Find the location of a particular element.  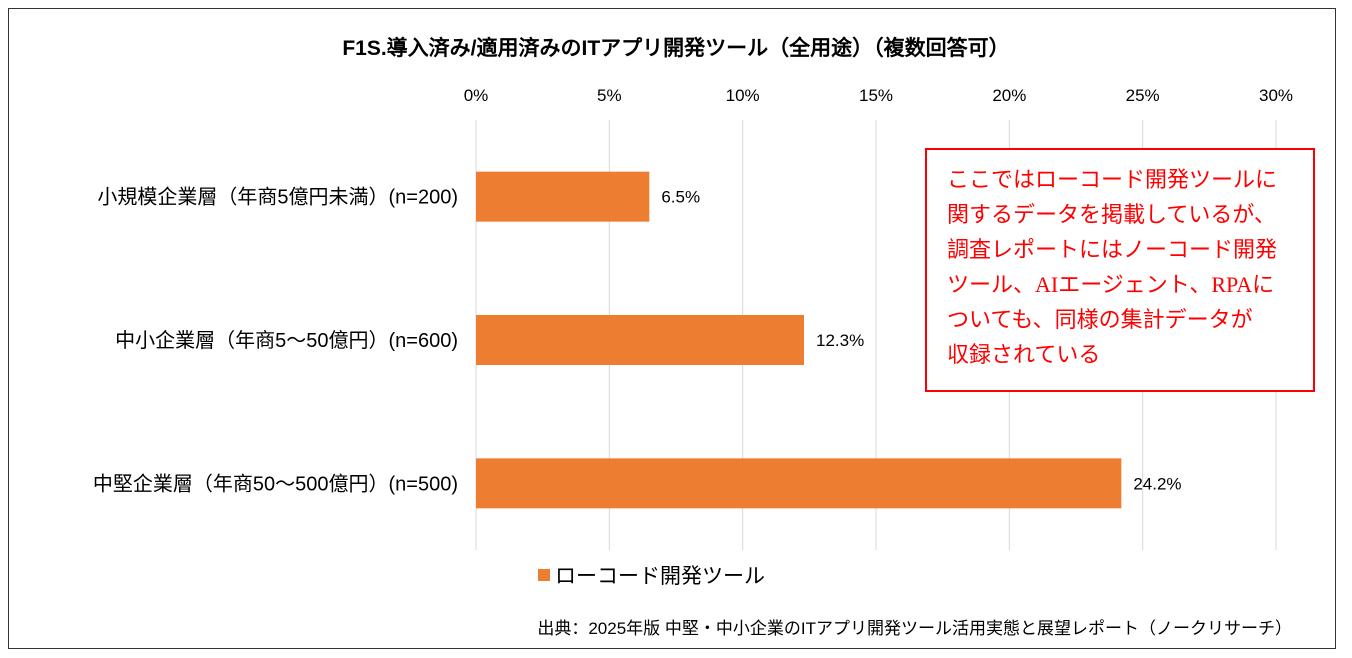

x-tick-label: 0% is located at coordinates (476, 95).